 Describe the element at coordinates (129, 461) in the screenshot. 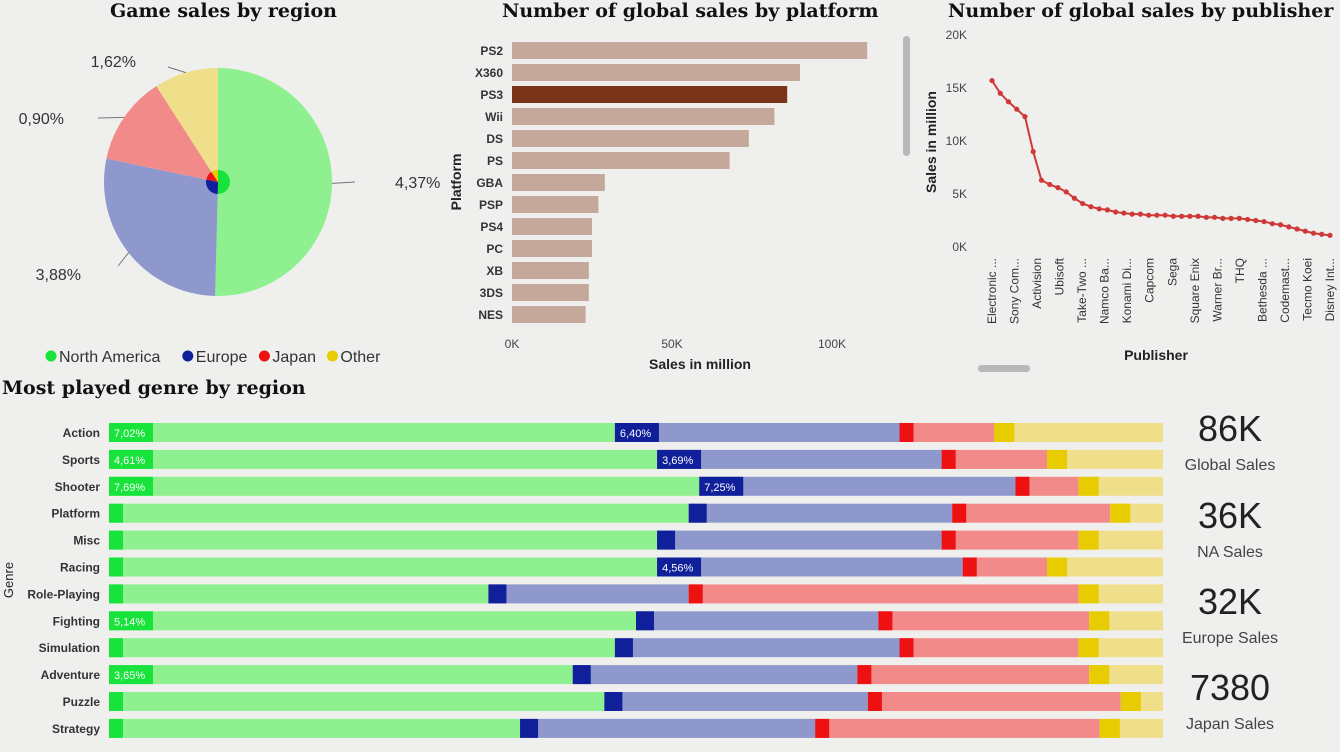

I see `genre-data-label: 4,61%` at that location.